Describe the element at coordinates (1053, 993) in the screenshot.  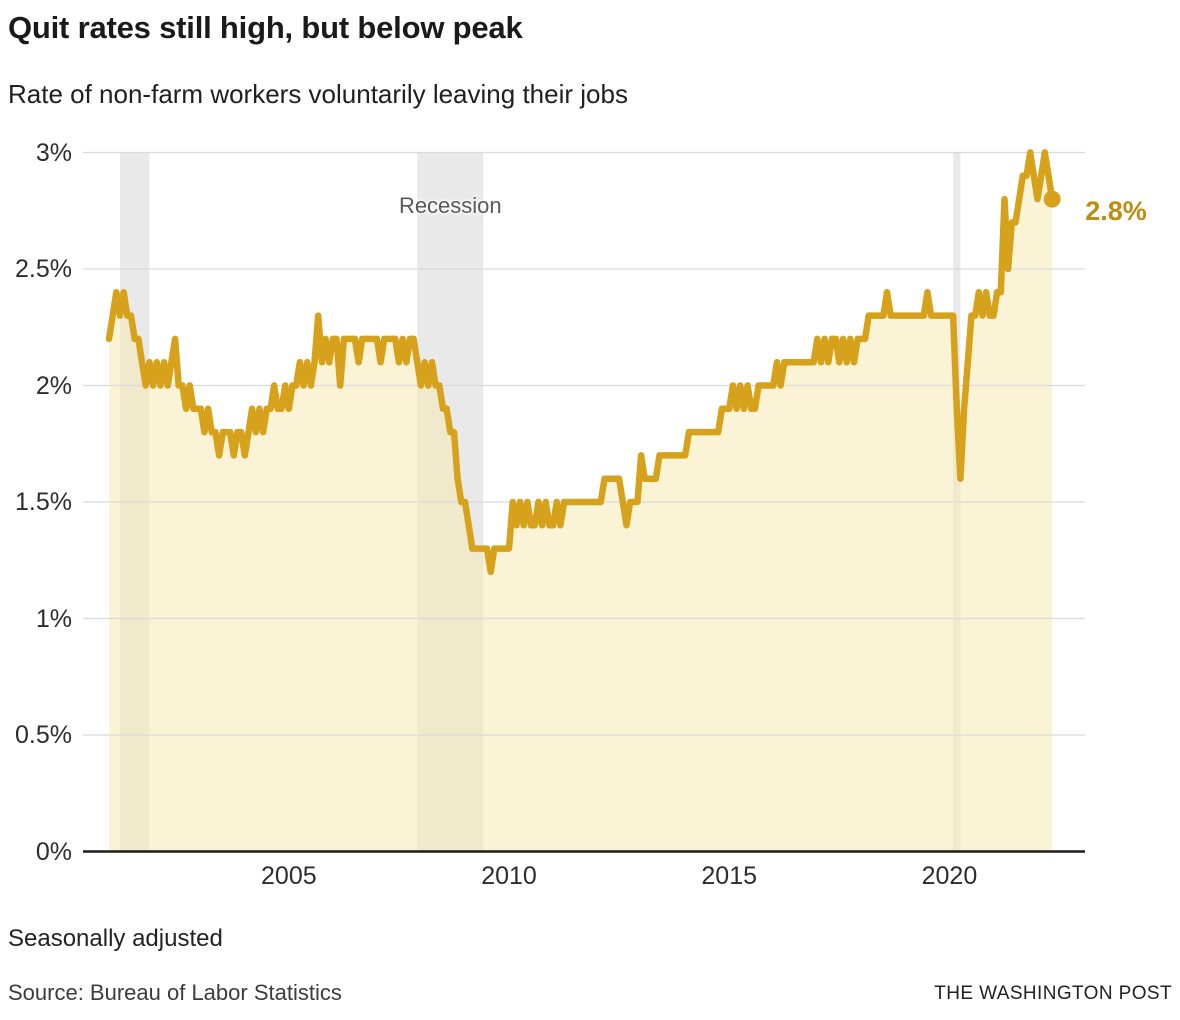
I see `publisher-credit: THE WASHINGTON POST` at that location.